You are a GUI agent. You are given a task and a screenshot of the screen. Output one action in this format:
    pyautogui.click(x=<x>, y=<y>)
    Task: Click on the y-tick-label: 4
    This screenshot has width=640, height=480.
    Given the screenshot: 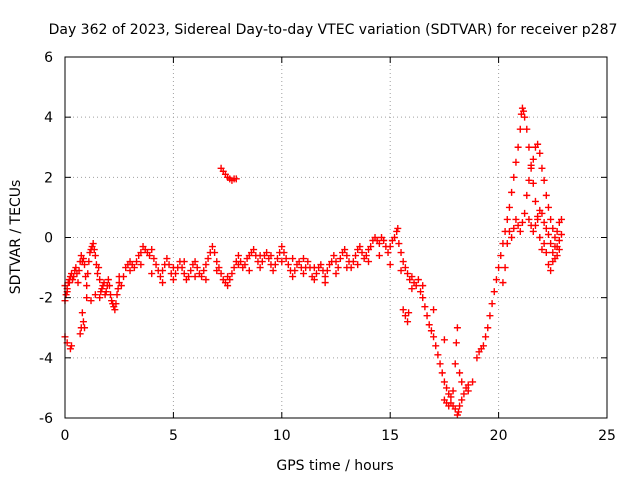 What is the action you would take?
    pyautogui.click(x=48, y=118)
    